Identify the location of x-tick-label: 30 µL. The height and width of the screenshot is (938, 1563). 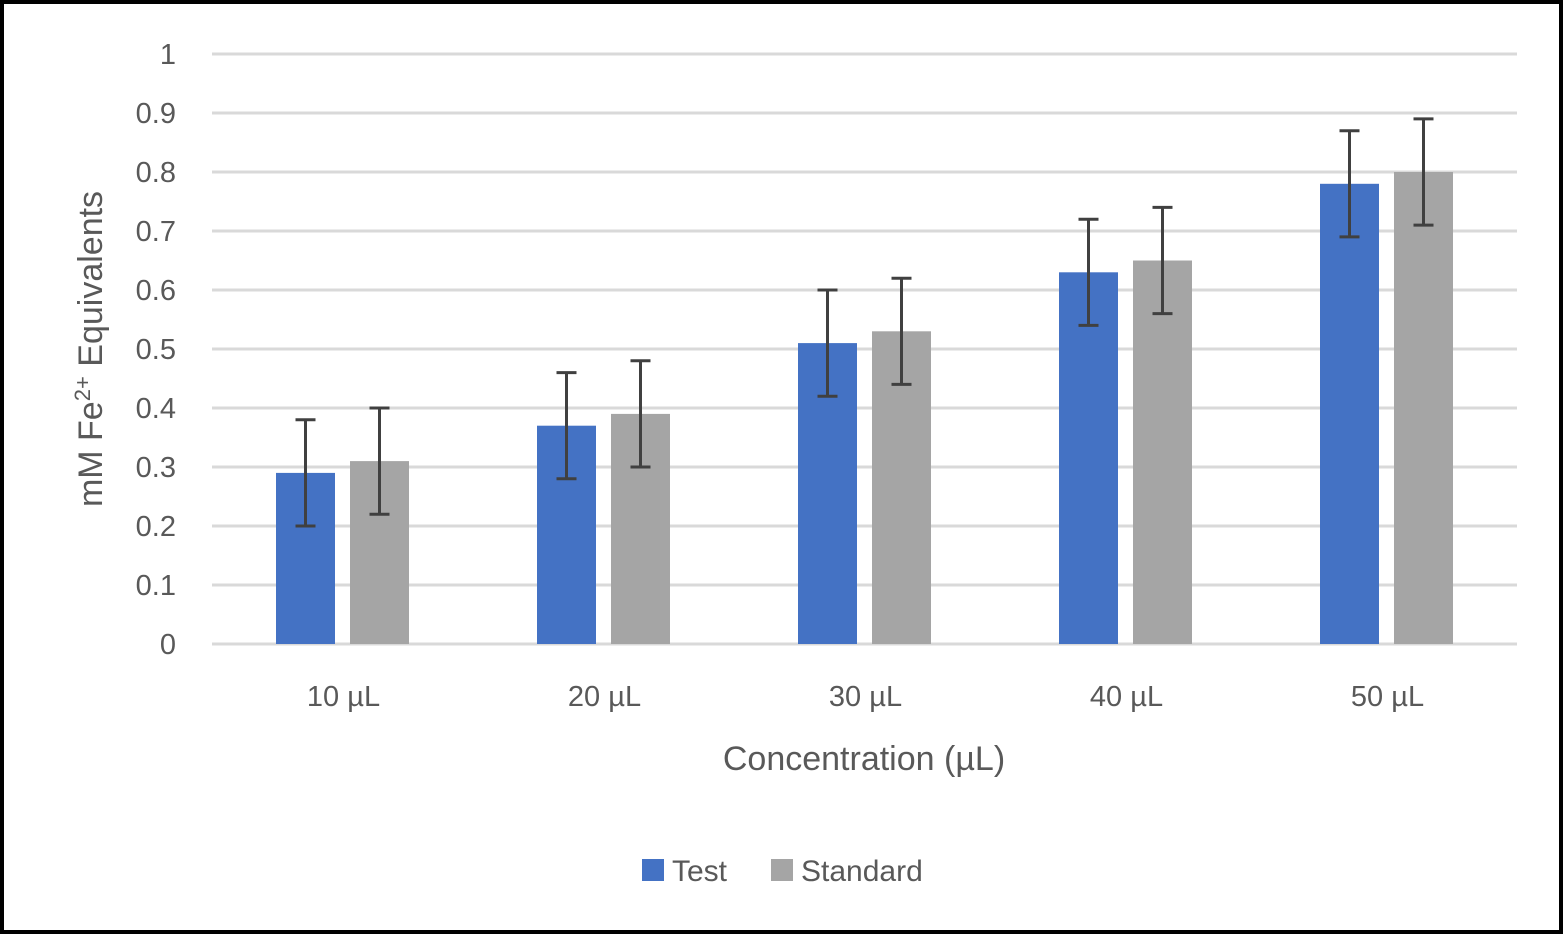
(865, 697).